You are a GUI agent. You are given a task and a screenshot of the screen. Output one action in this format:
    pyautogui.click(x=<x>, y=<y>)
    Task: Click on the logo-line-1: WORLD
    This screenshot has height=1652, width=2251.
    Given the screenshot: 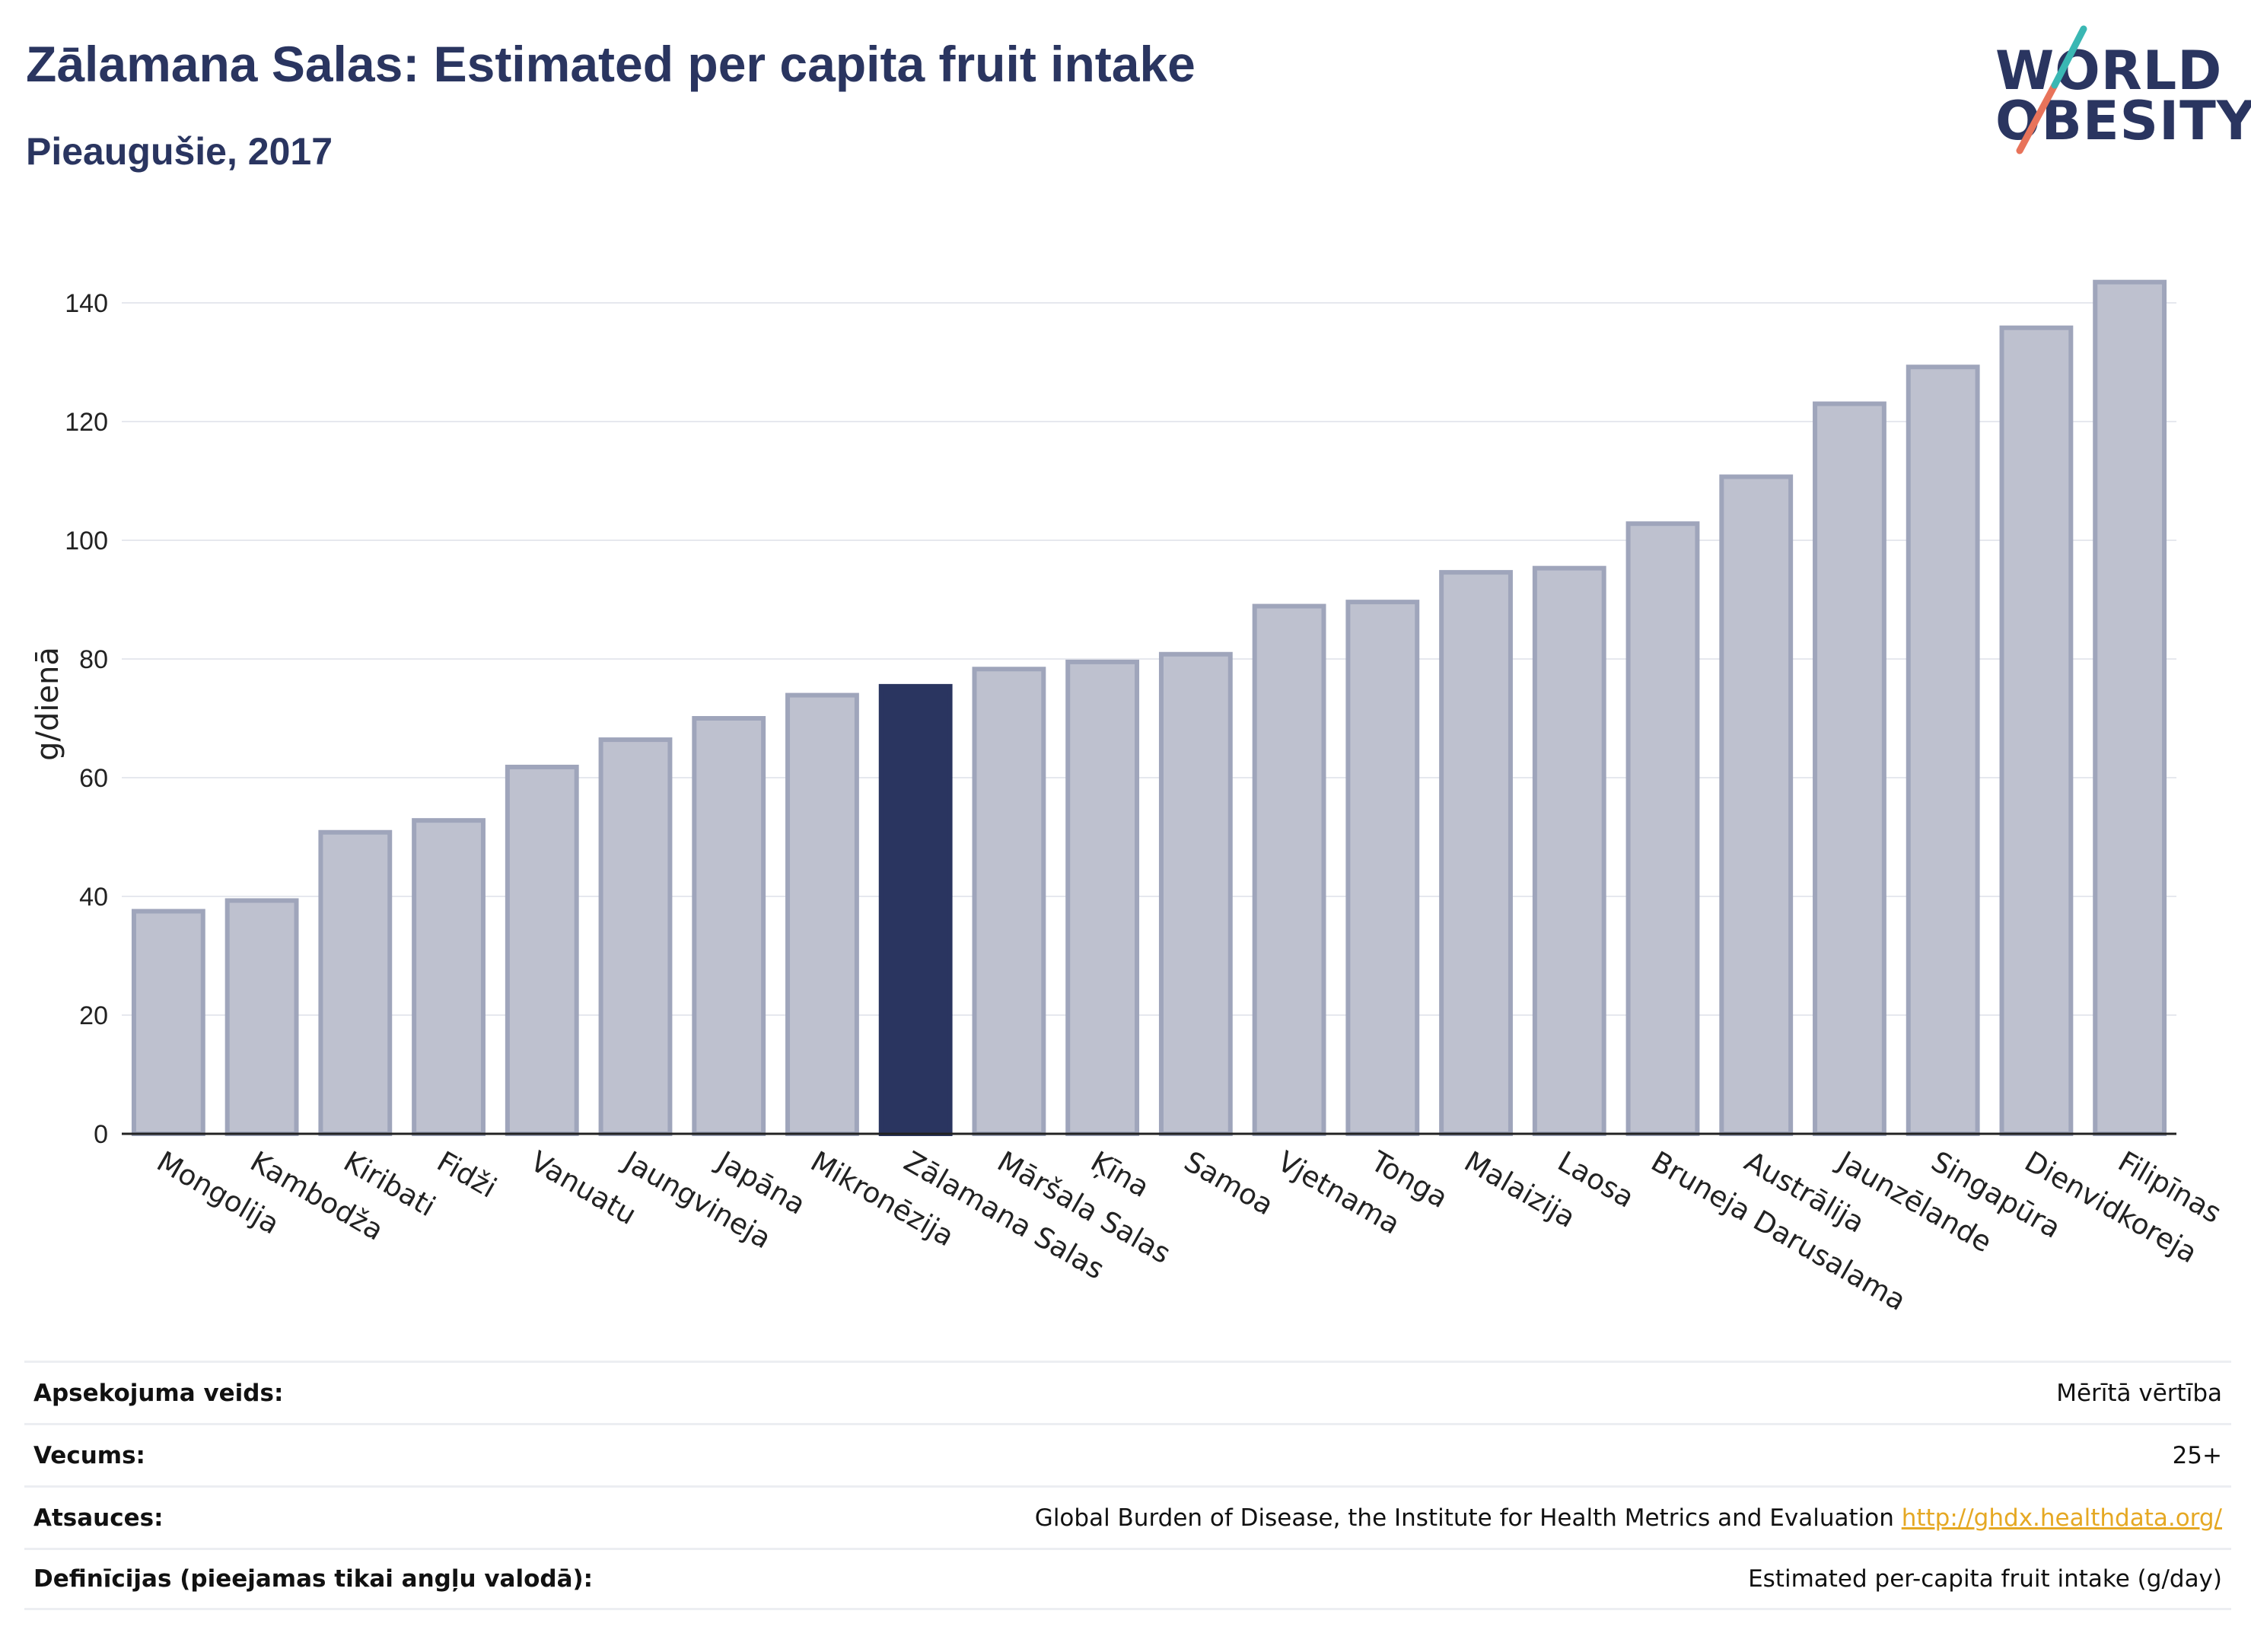 What is the action you would take?
    pyautogui.click(x=2109, y=71)
    